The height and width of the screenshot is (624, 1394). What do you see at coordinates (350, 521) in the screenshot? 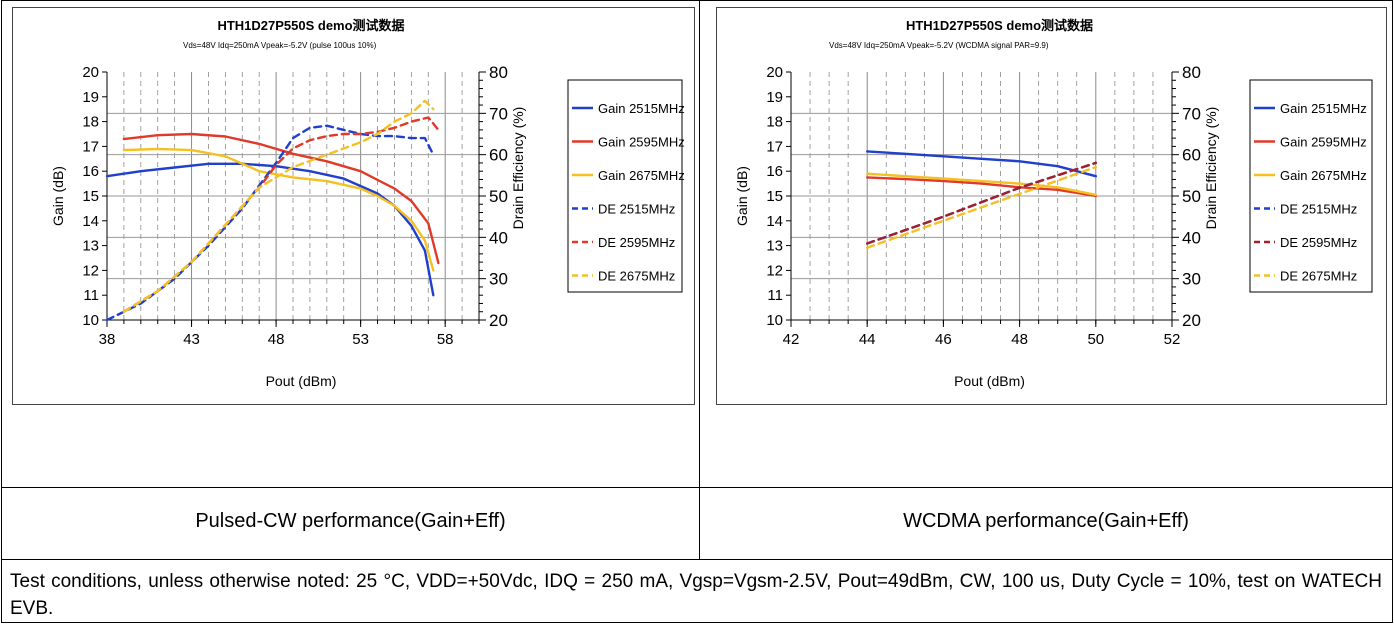
I see `caption-pulsed-cw: Pulsed-CW performance(Gain+Eff)` at bounding box center [350, 521].